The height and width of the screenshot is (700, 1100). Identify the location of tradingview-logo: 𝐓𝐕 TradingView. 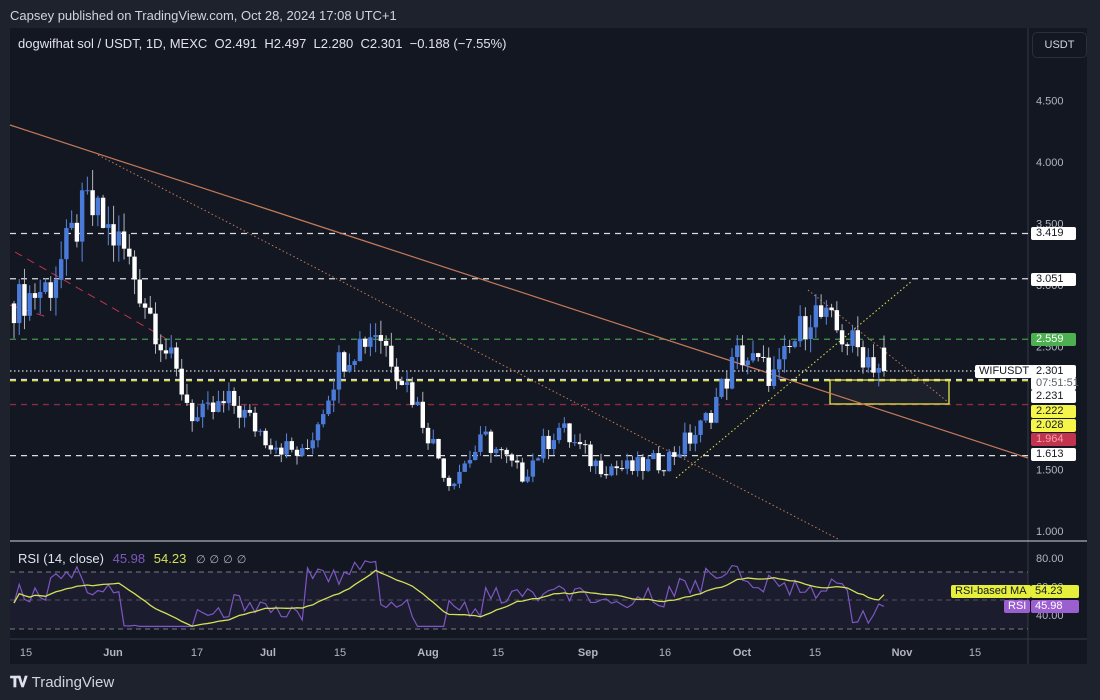
(62, 682).